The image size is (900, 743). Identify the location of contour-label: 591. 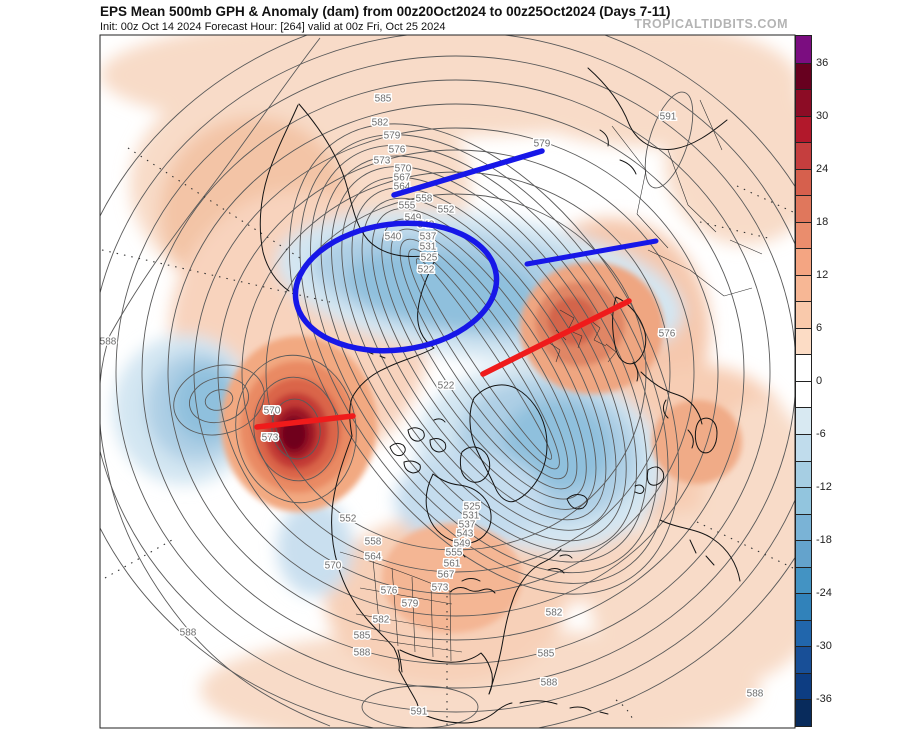
(668, 117).